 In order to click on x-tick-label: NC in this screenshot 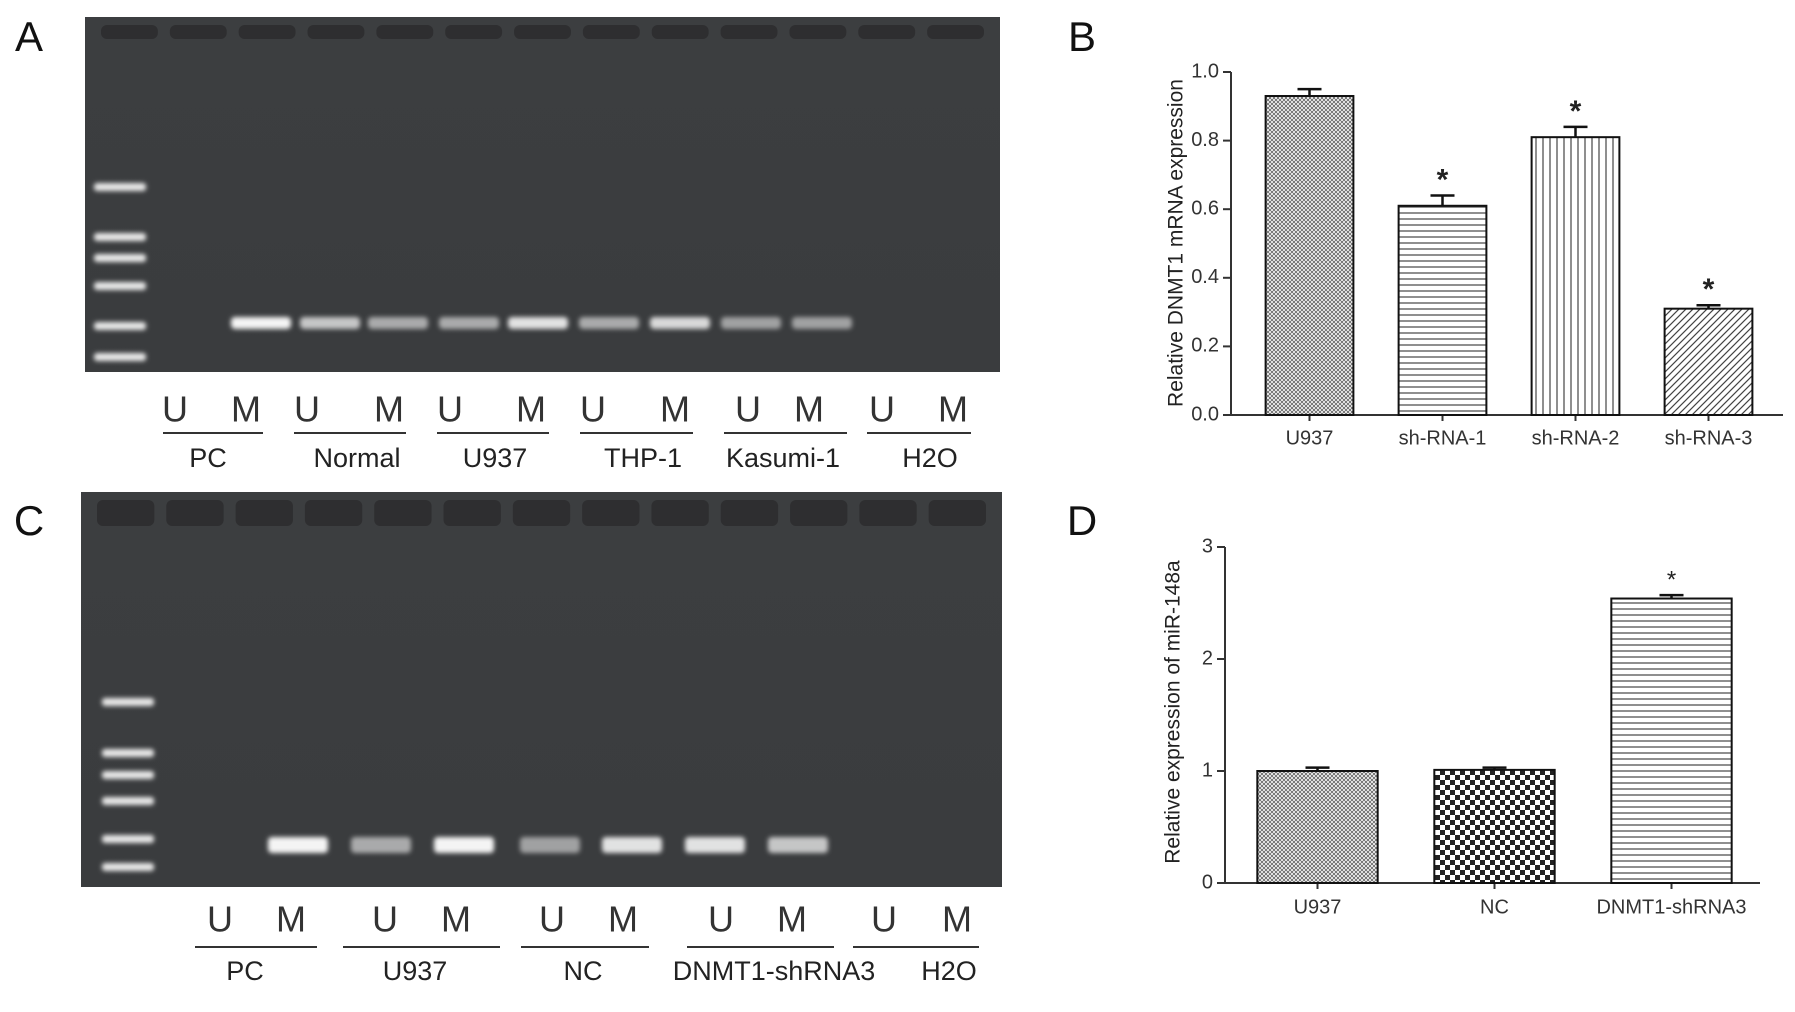, I will do `click(1494, 907)`.